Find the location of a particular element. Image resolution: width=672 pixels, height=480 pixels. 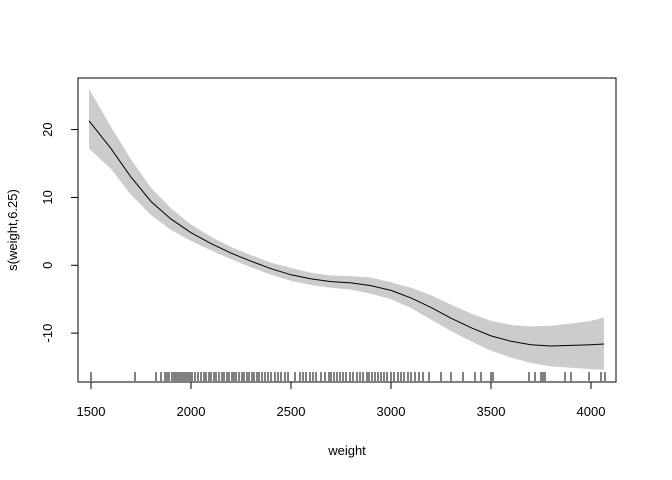

y-tick-label: 10 is located at coordinates (47, 197).